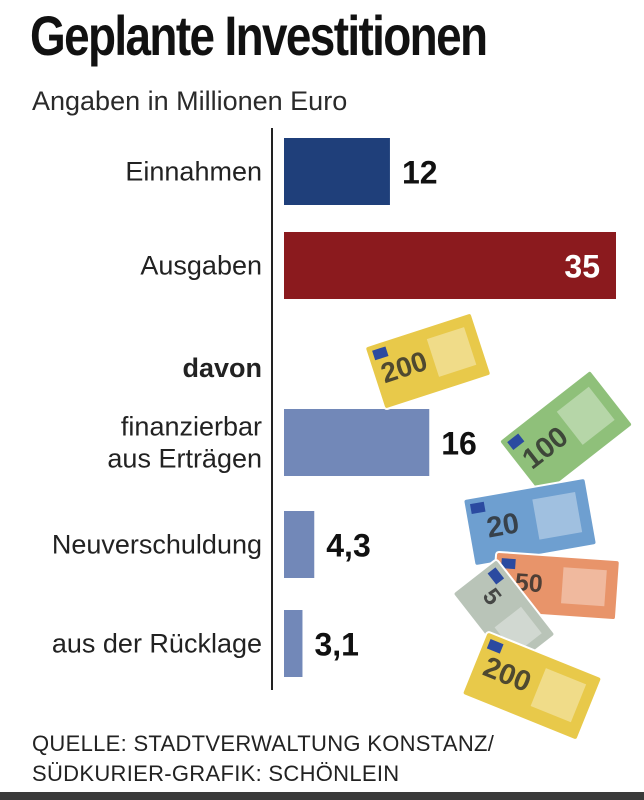 The image size is (644, 800). I want to click on data-label: 12, so click(420, 173).